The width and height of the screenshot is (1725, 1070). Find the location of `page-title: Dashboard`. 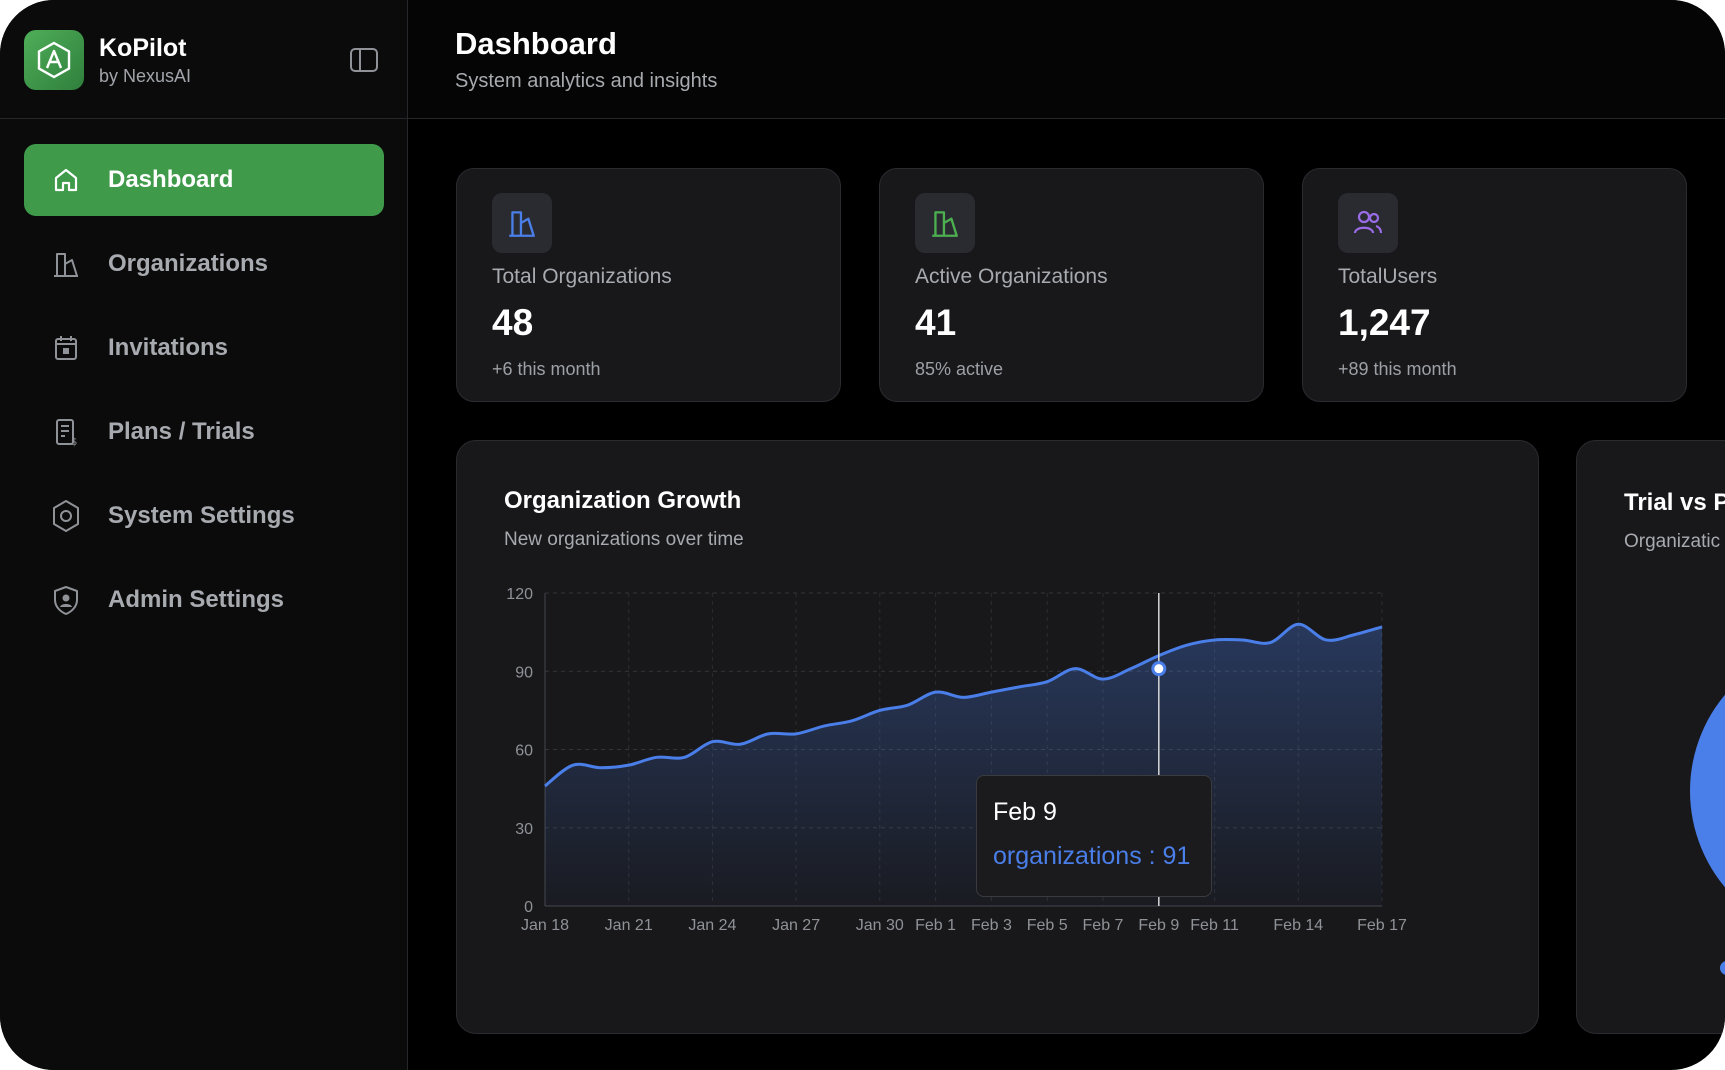

page-title: Dashboard is located at coordinates (536, 43).